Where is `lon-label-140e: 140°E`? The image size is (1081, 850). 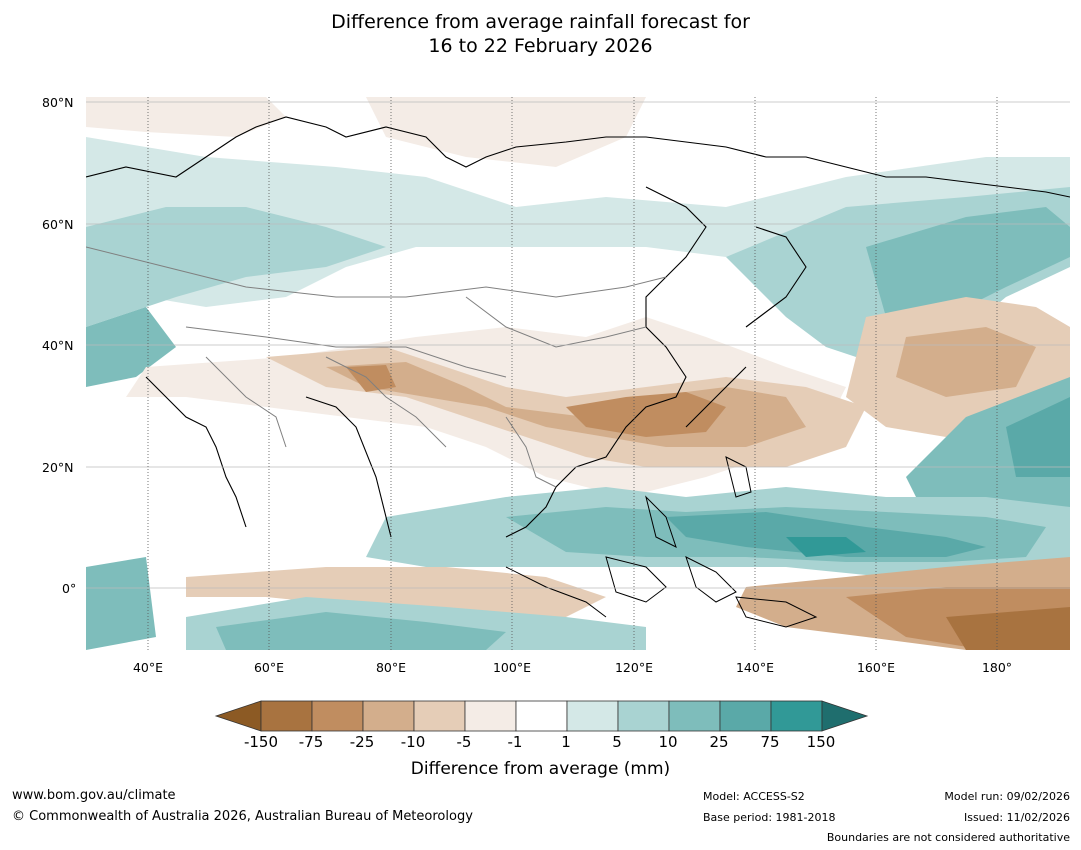 lon-label-140e: 140°E is located at coordinates (754, 667).